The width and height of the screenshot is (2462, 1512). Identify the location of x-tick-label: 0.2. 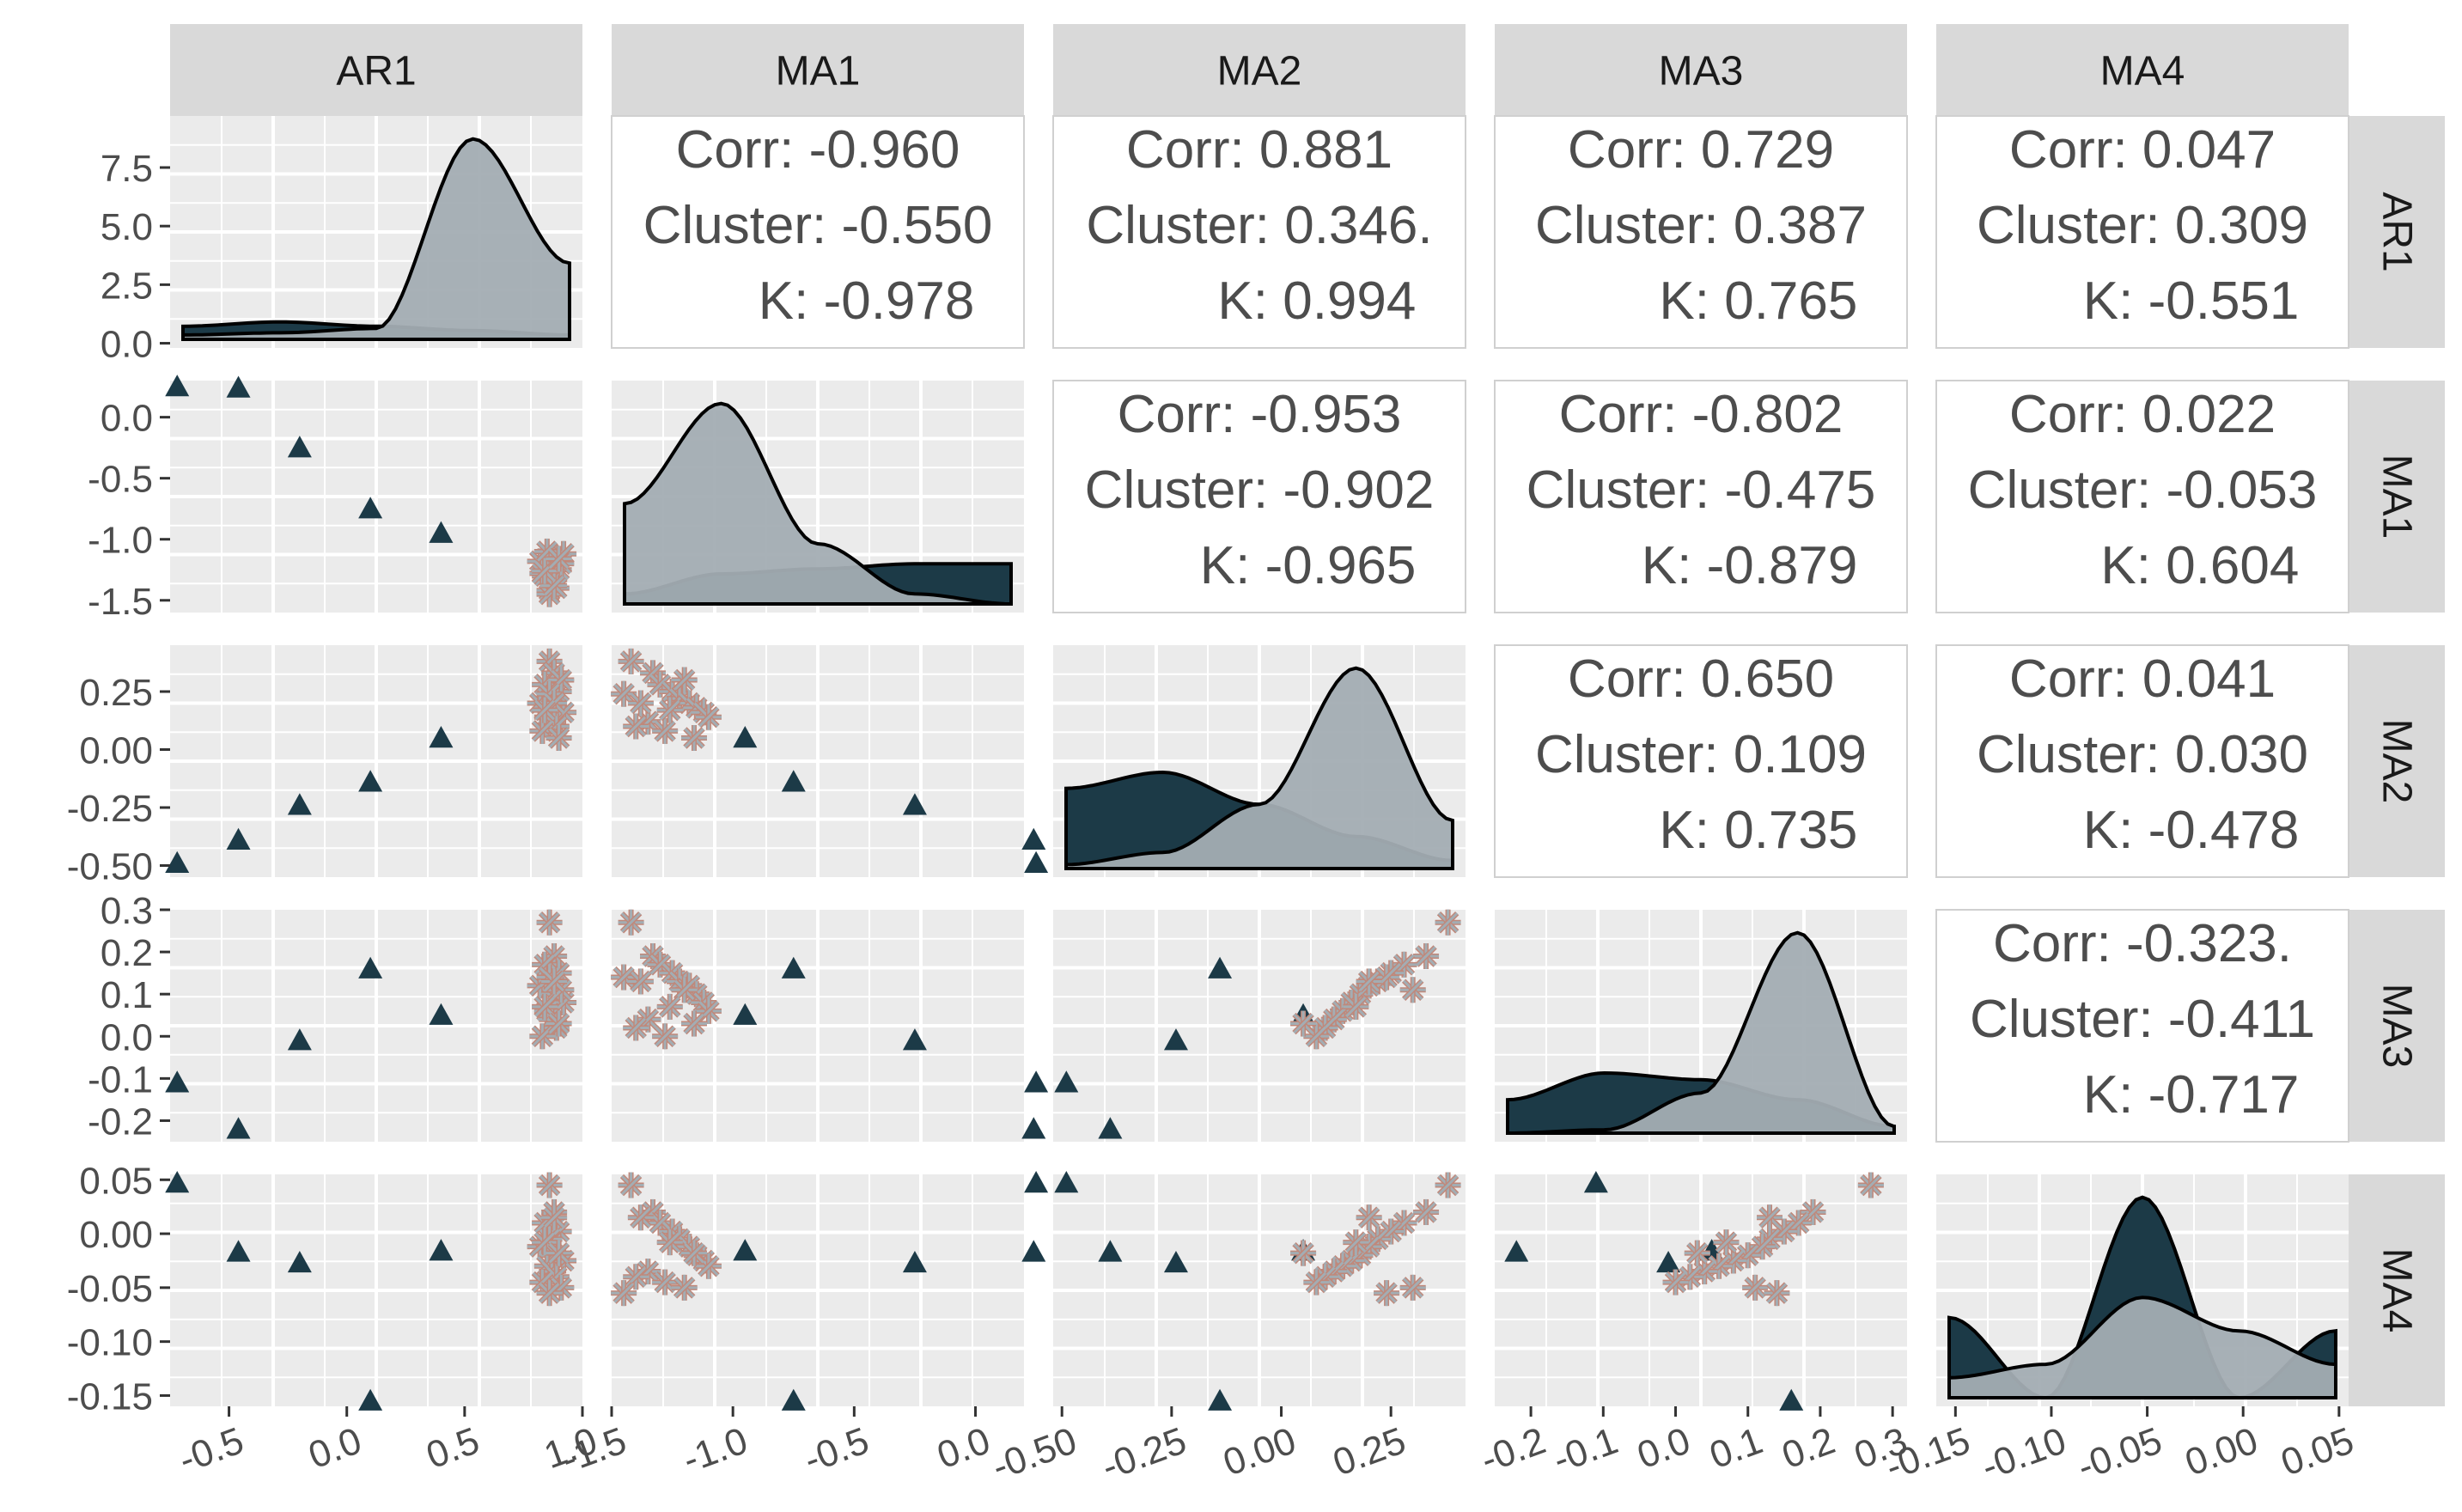
(1808, 1448).